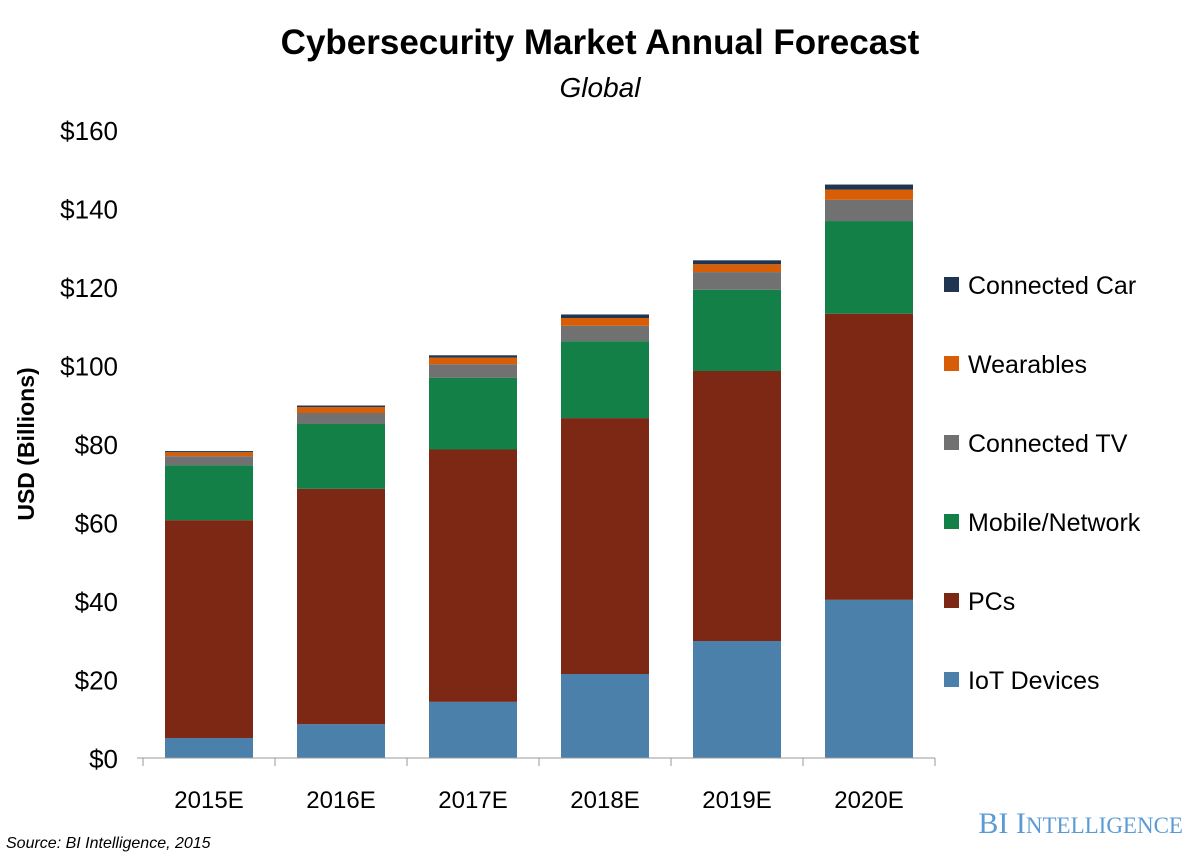 The height and width of the screenshot is (860, 1200). Describe the element at coordinates (96, 602) in the screenshot. I see `y-tick-label: $40` at that location.